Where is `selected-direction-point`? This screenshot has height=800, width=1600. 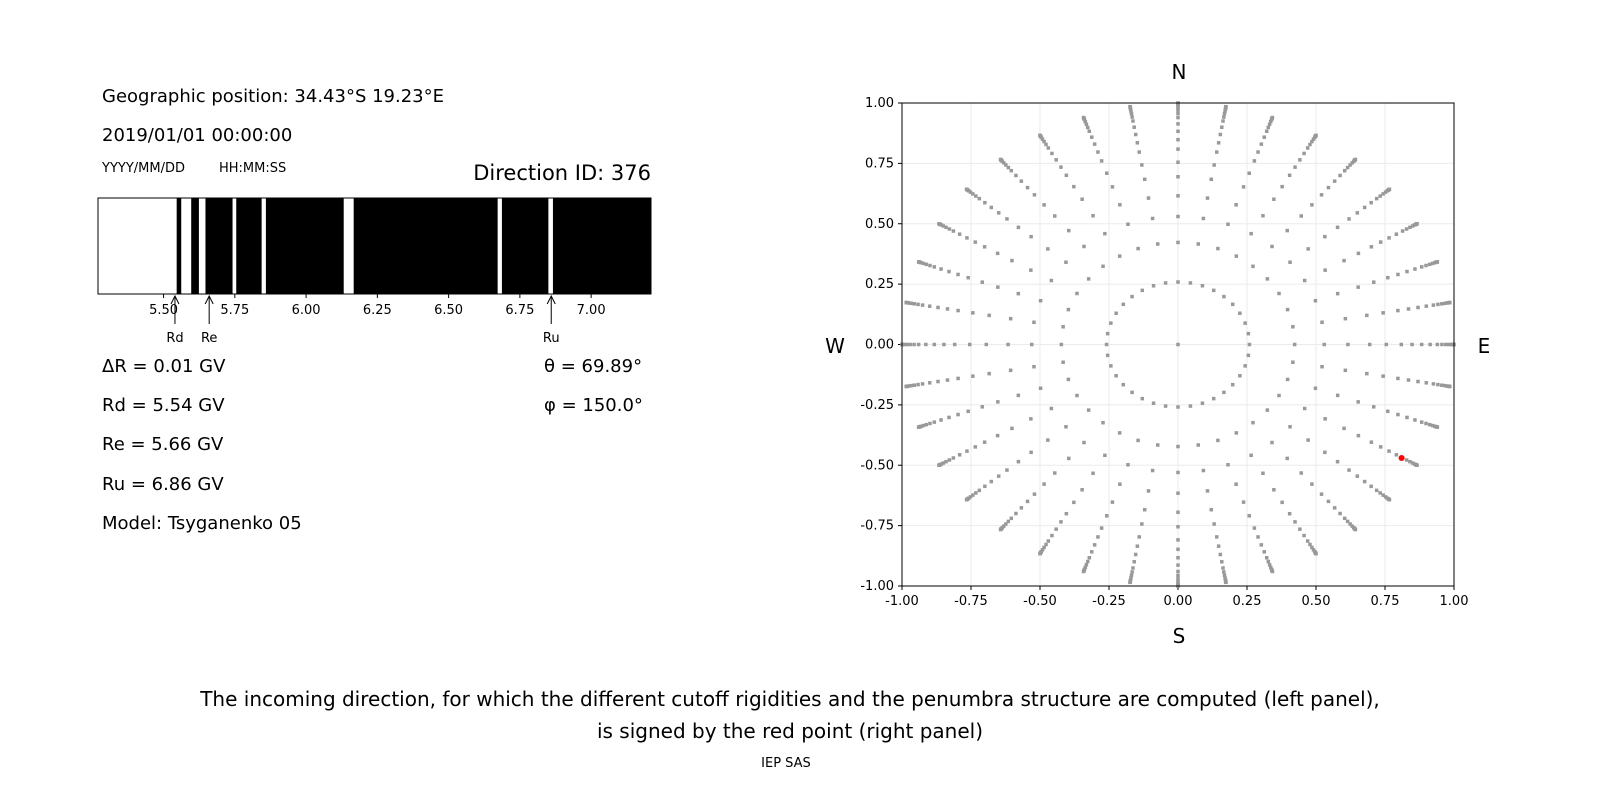 selected-direction-point is located at coordinates (1401, 458).